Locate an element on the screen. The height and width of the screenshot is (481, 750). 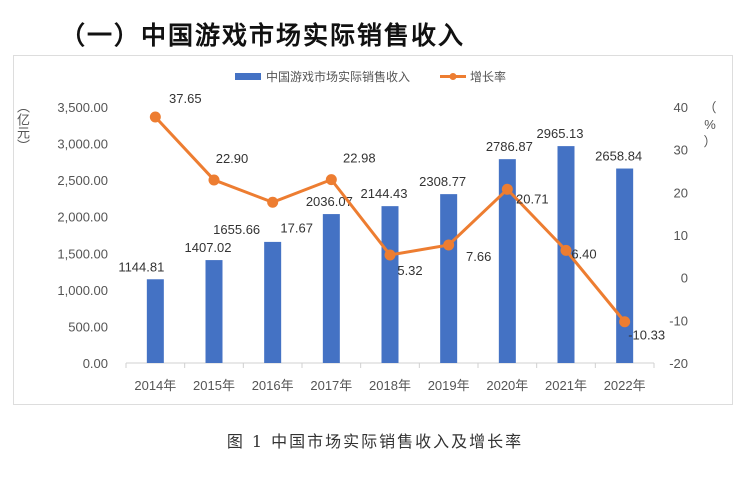
legend-bar-label: 中国游戏市场实际销售收入 is located at coordinates (338, 76).